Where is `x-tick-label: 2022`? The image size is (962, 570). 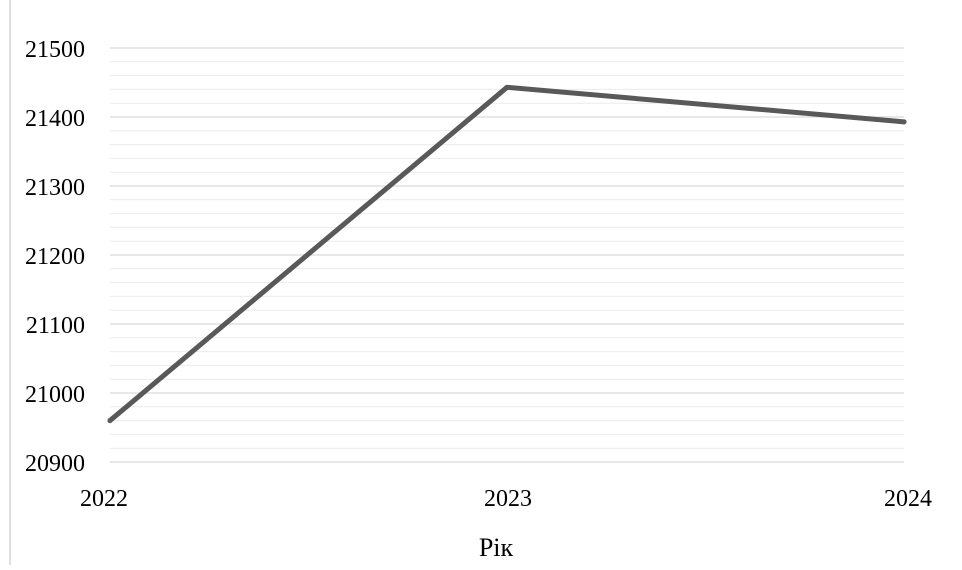
x-tick-label: 2022 is located at coordinates (104, 499).